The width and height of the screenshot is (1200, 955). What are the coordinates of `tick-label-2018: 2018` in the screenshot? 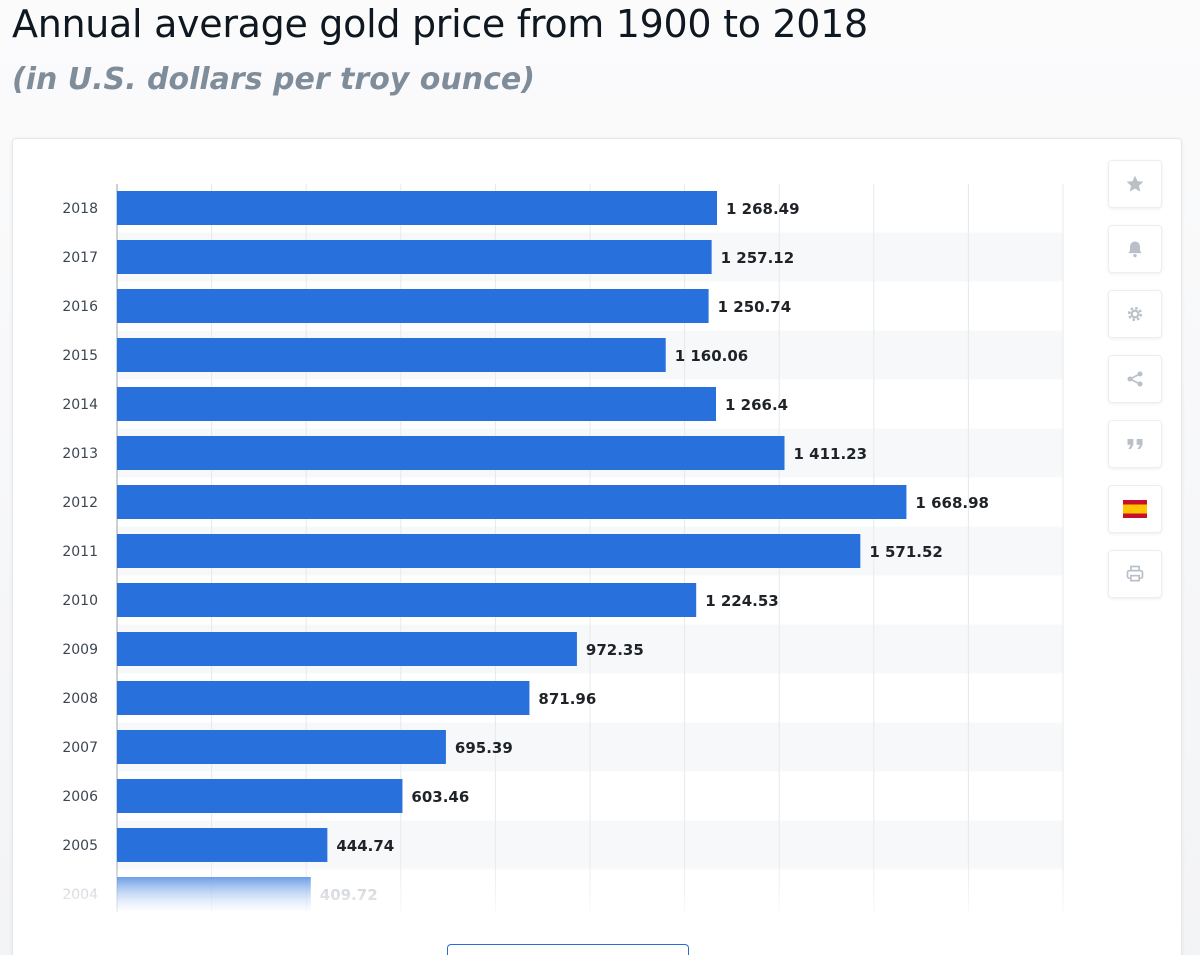 It's located at (80, 209).